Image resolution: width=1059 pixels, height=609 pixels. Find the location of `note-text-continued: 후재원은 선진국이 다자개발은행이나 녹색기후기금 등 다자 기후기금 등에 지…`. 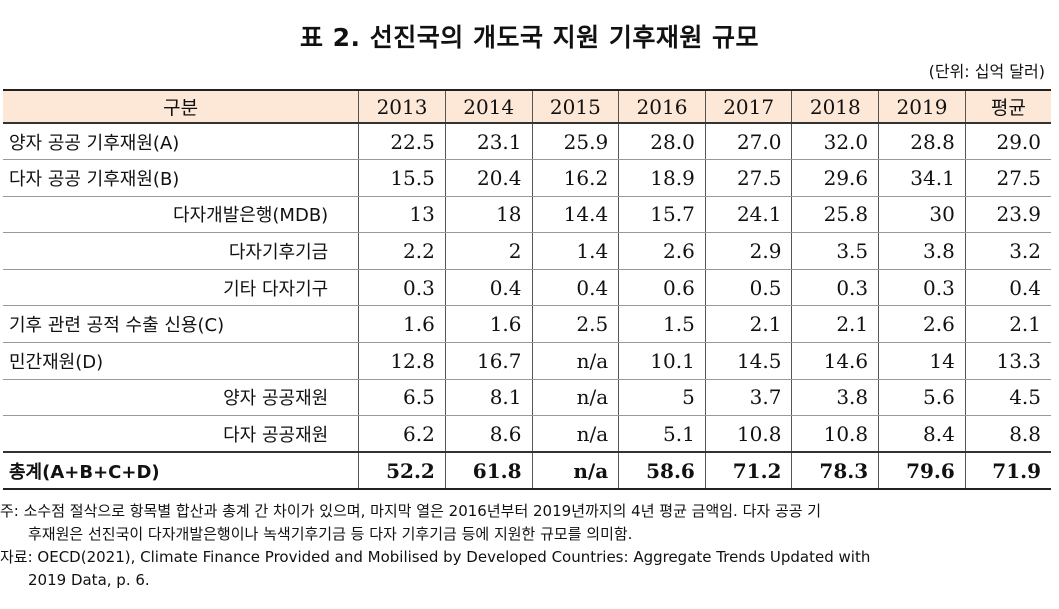

note-text-continued: 후재원은 선진국이 다자개발은행이나 녹색기후기금 등 다자 기후기금 등에 지… is located at coordinates (330, 534).